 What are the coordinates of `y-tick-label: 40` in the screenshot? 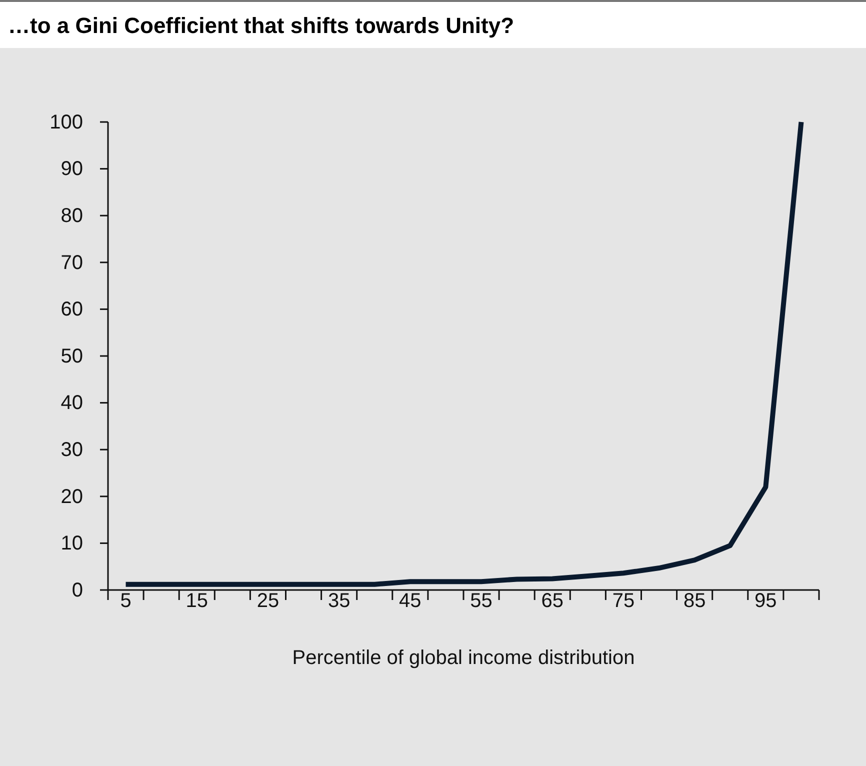 It's located at (71, 403).